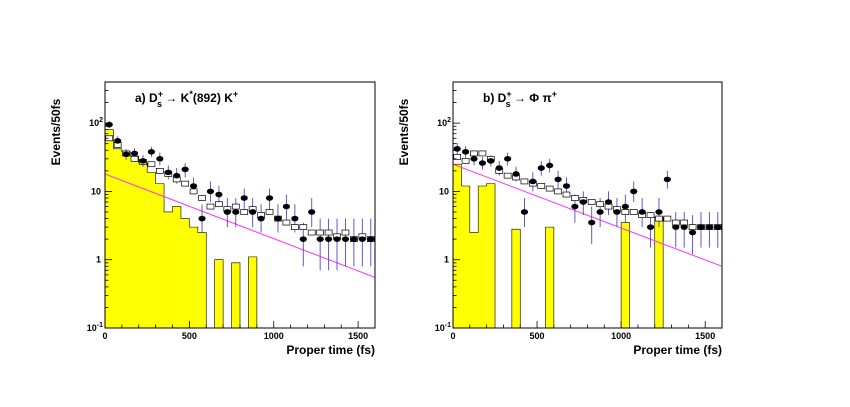 The height and width of the screenshot is (407, 850). I want to click on panel-title: b) D+ s → Φ π+, so click(520, 99).